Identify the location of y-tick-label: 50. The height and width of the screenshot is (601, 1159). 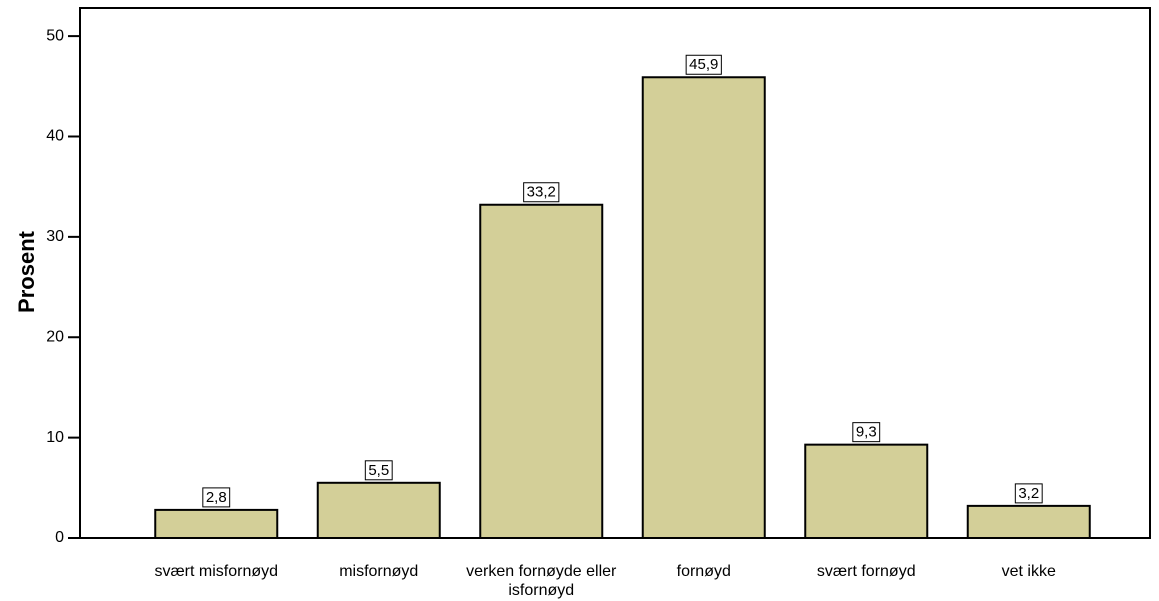
(55, 35).